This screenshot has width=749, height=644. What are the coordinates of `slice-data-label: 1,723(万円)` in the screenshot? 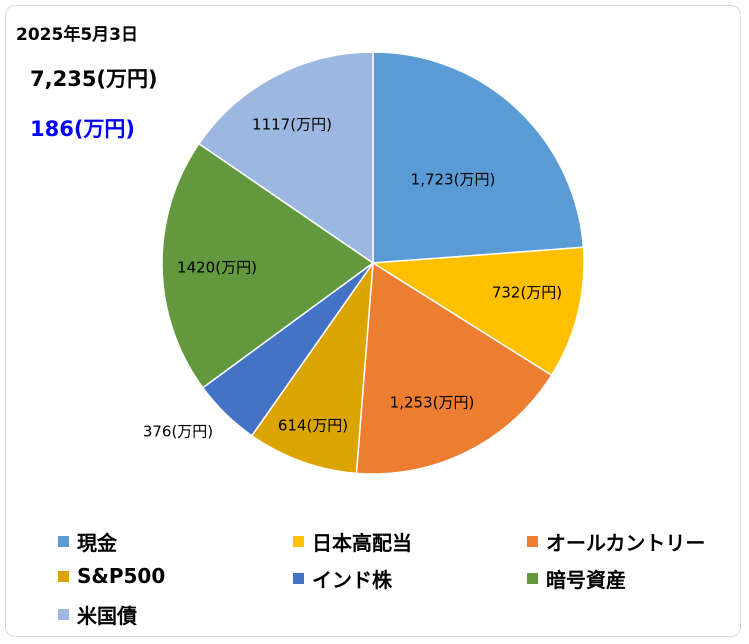 It's located at (453, 180).